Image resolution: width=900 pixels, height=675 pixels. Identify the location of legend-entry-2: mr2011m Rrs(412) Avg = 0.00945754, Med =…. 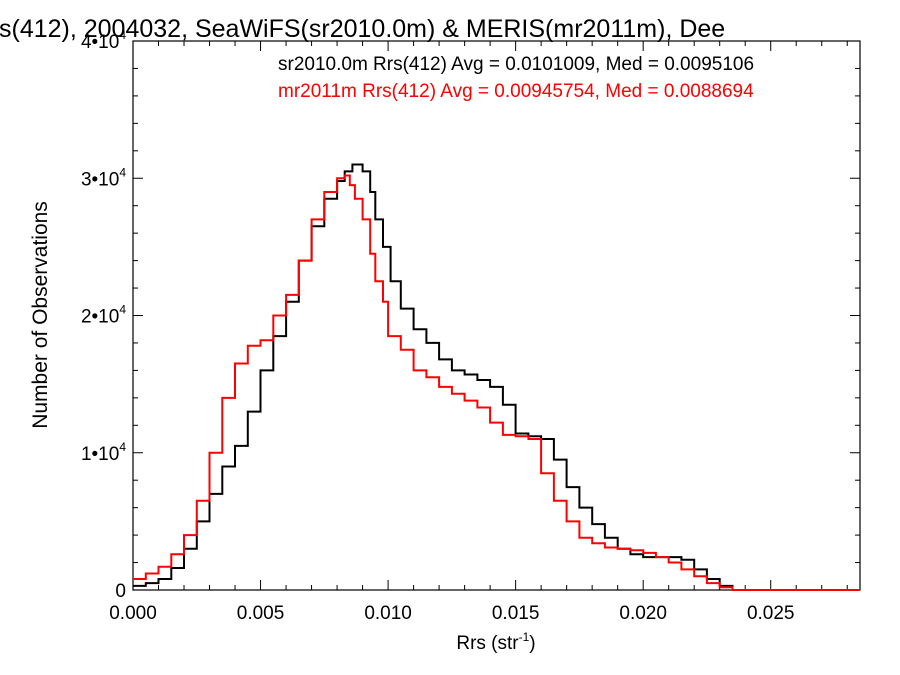
(516, 91).